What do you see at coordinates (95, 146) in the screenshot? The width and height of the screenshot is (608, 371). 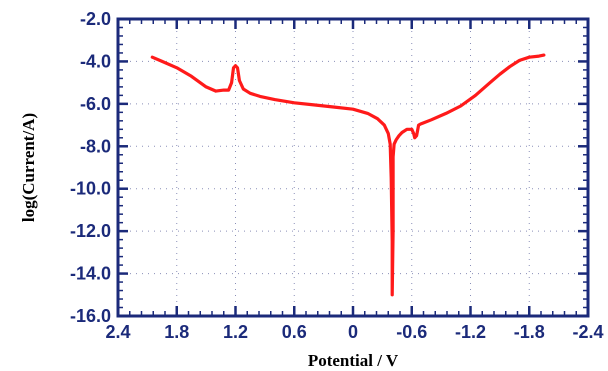 I see `y-tick-label: -8.0` at bounding box center [95, 146].